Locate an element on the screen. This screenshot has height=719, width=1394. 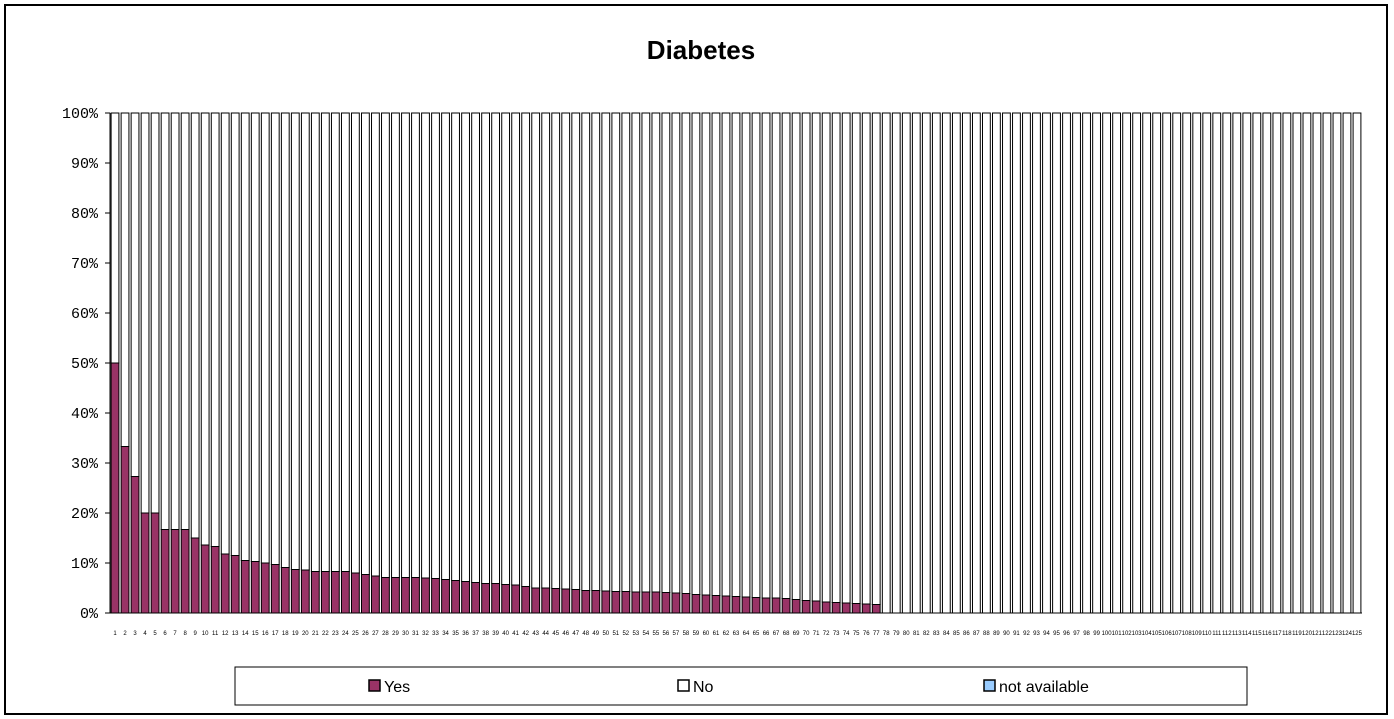
x-tick-label: 44 is located at coordinates (545, 634).